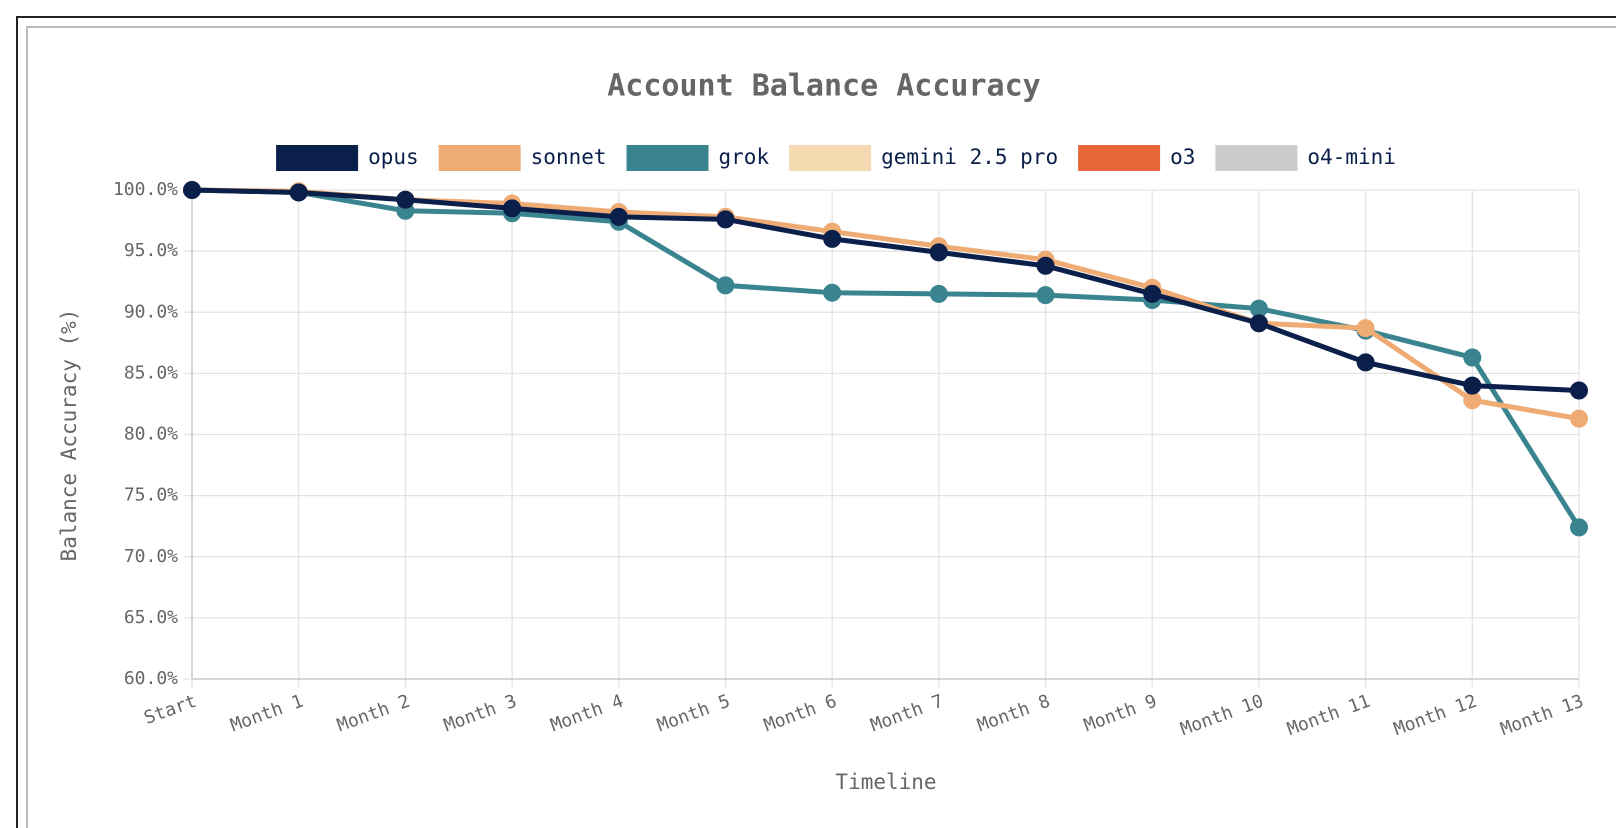 Image resolution: width=1616 pixels, height=828 pixels. I want to click on legend-item: o3, so click(1136, 158).